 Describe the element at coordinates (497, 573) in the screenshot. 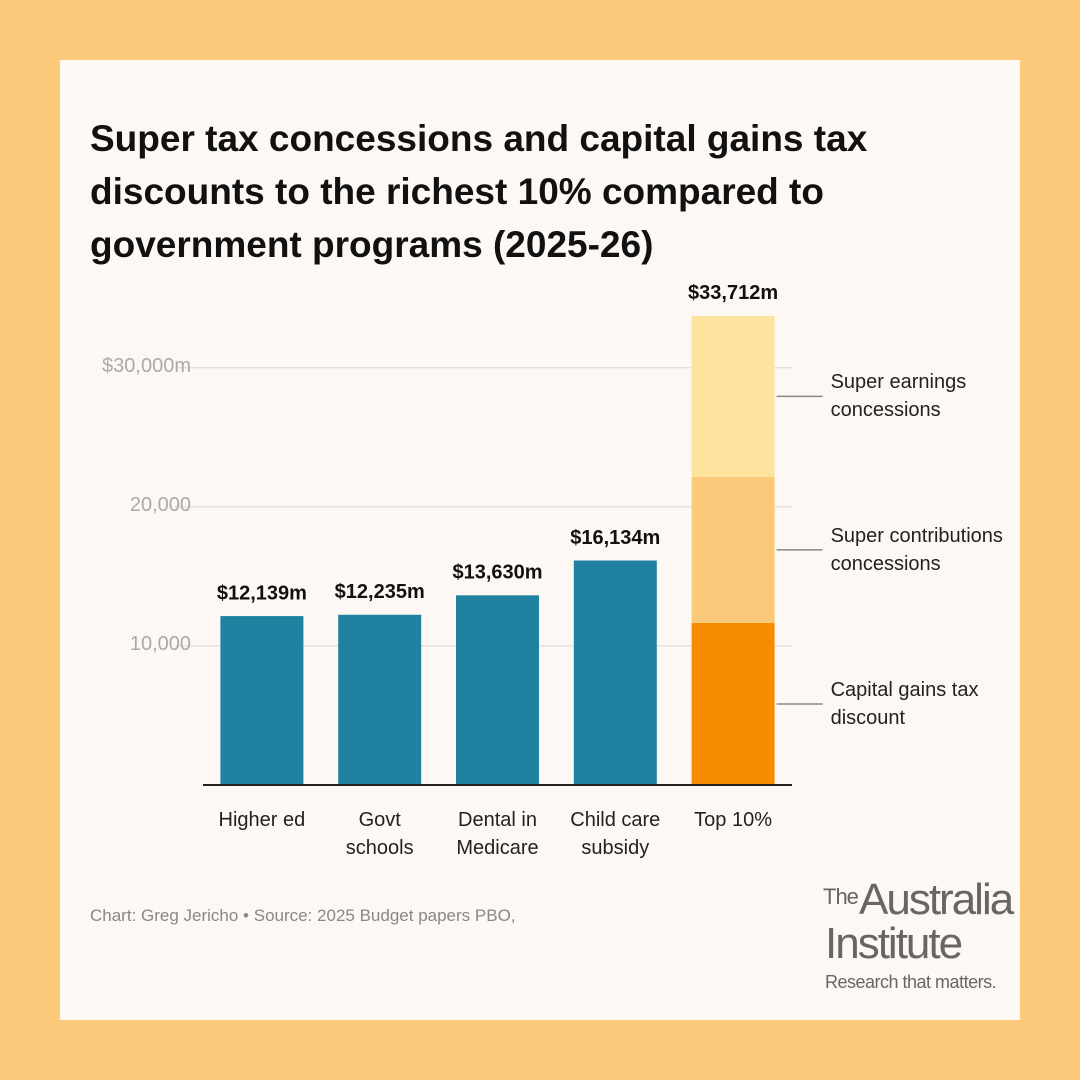

I see `value-label: $13,630m` at that location.